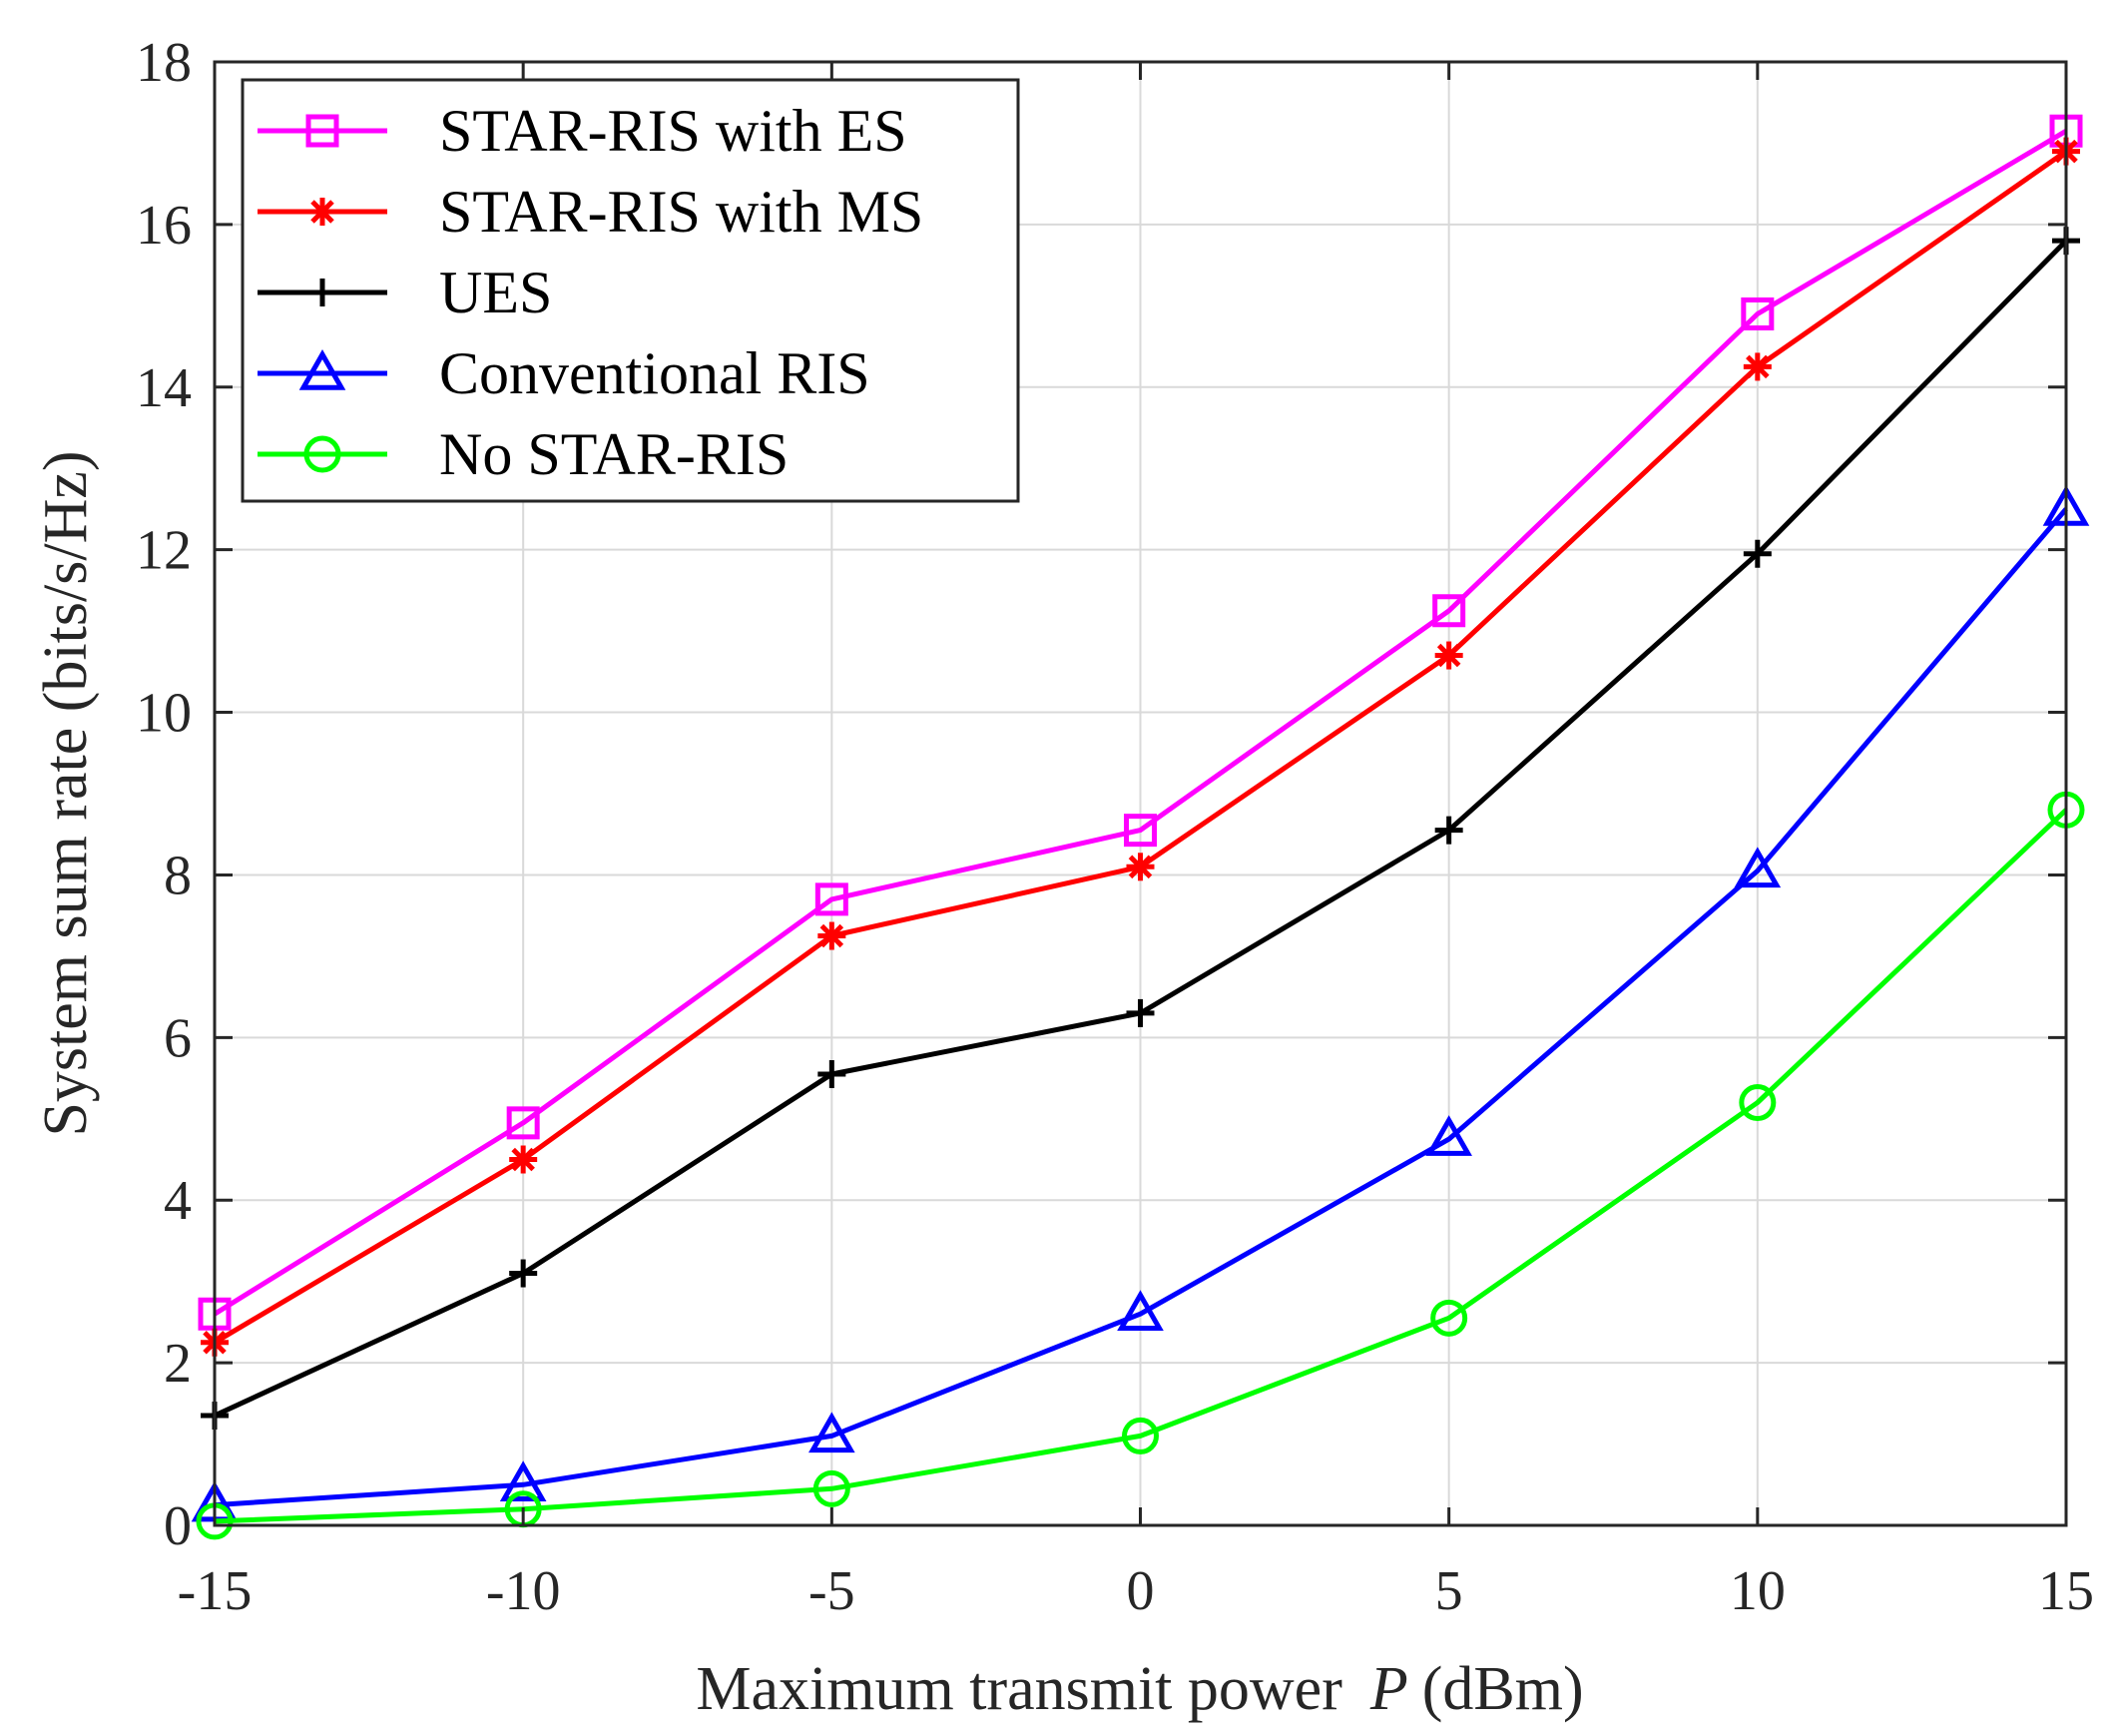 The width and height of the screenshot is (2121, 1736). What do you see at coordinates (164, 551) in the screenshot?
I see `y-tick-label: 12` at bounding box center [164, 551].